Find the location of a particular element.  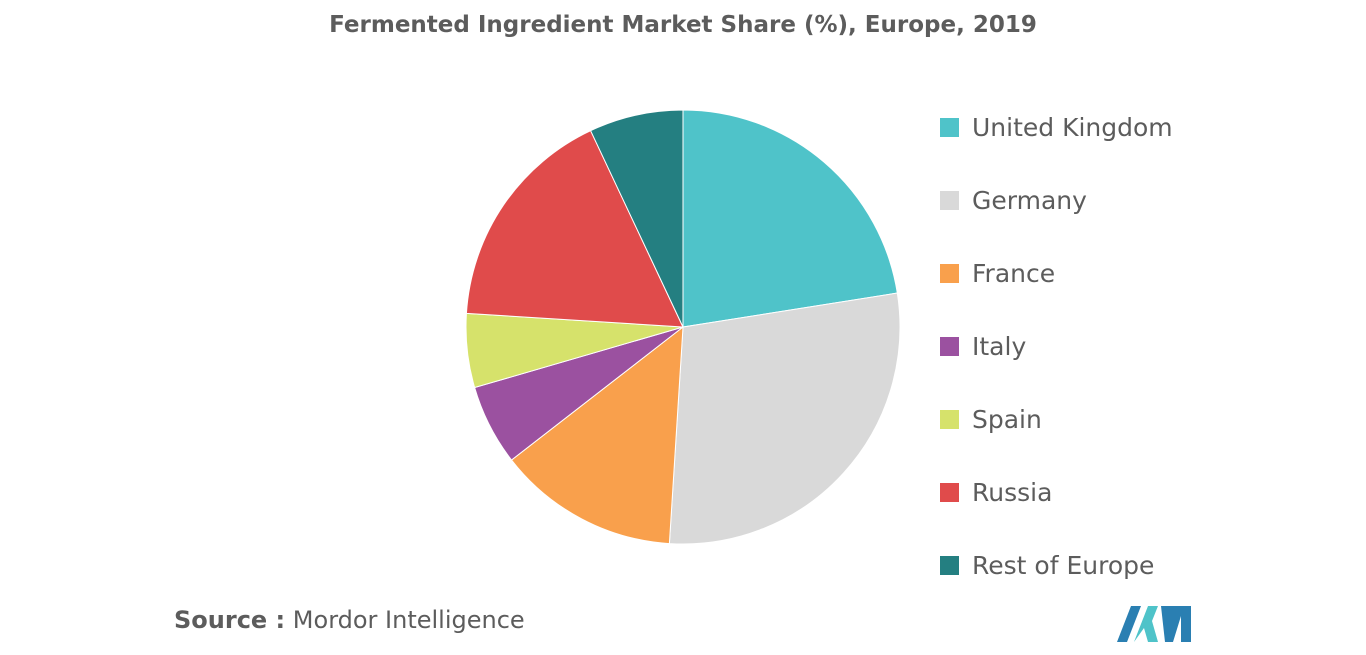

legend-item: Germany is located at coordinates (1056, 200).